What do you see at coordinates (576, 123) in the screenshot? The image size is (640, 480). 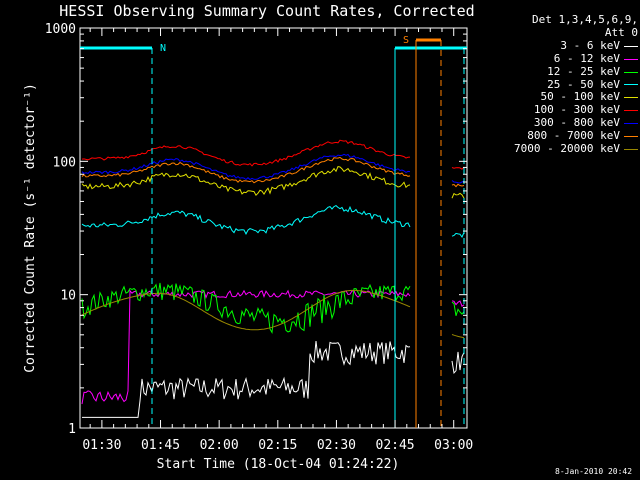 I see `legend-label: 300 - 800 keV` at bounding box center [576, 123].